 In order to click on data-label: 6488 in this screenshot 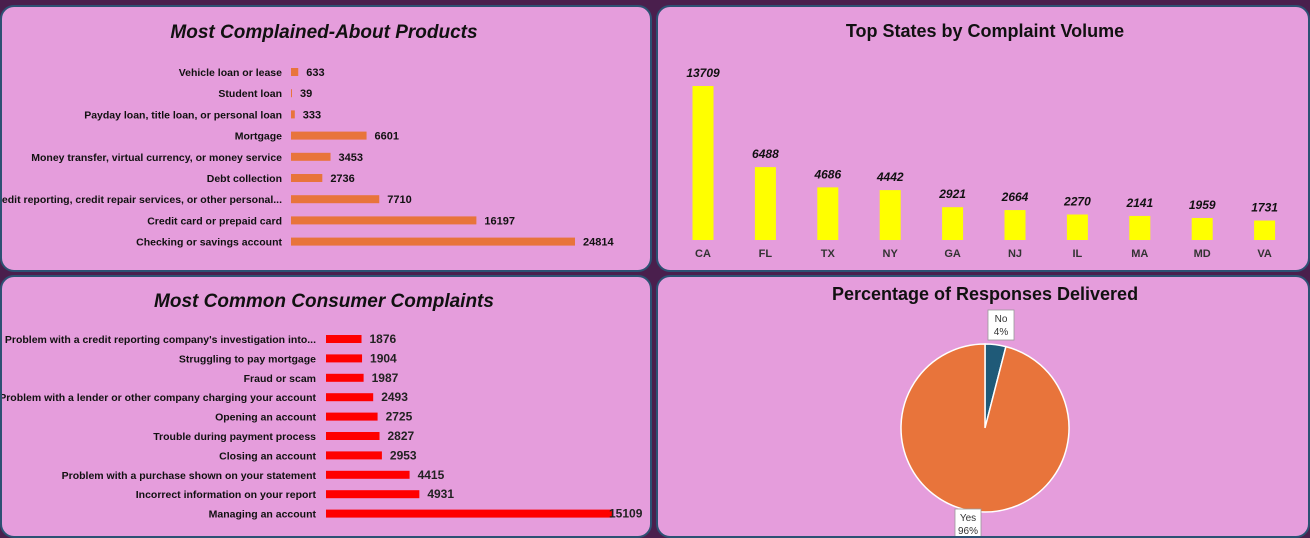, I will do `click(765, 154)`.